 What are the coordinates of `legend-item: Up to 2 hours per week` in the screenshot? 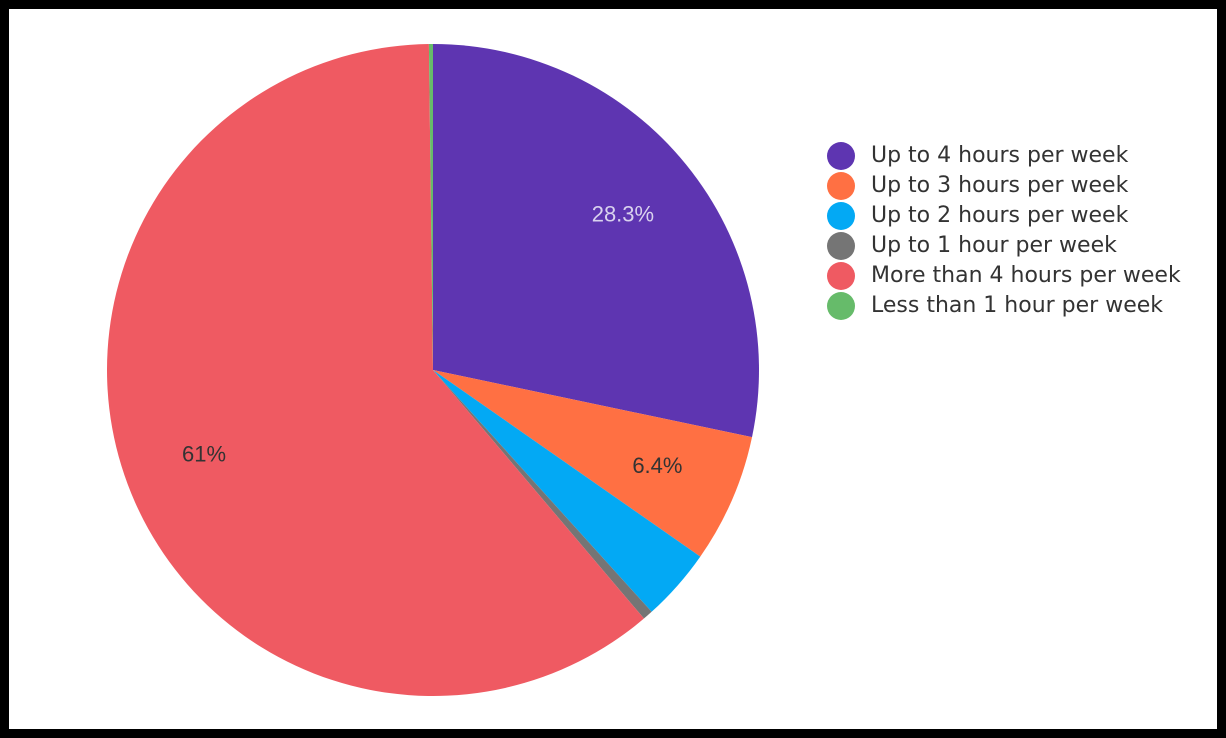 It's located at (1012, 216).